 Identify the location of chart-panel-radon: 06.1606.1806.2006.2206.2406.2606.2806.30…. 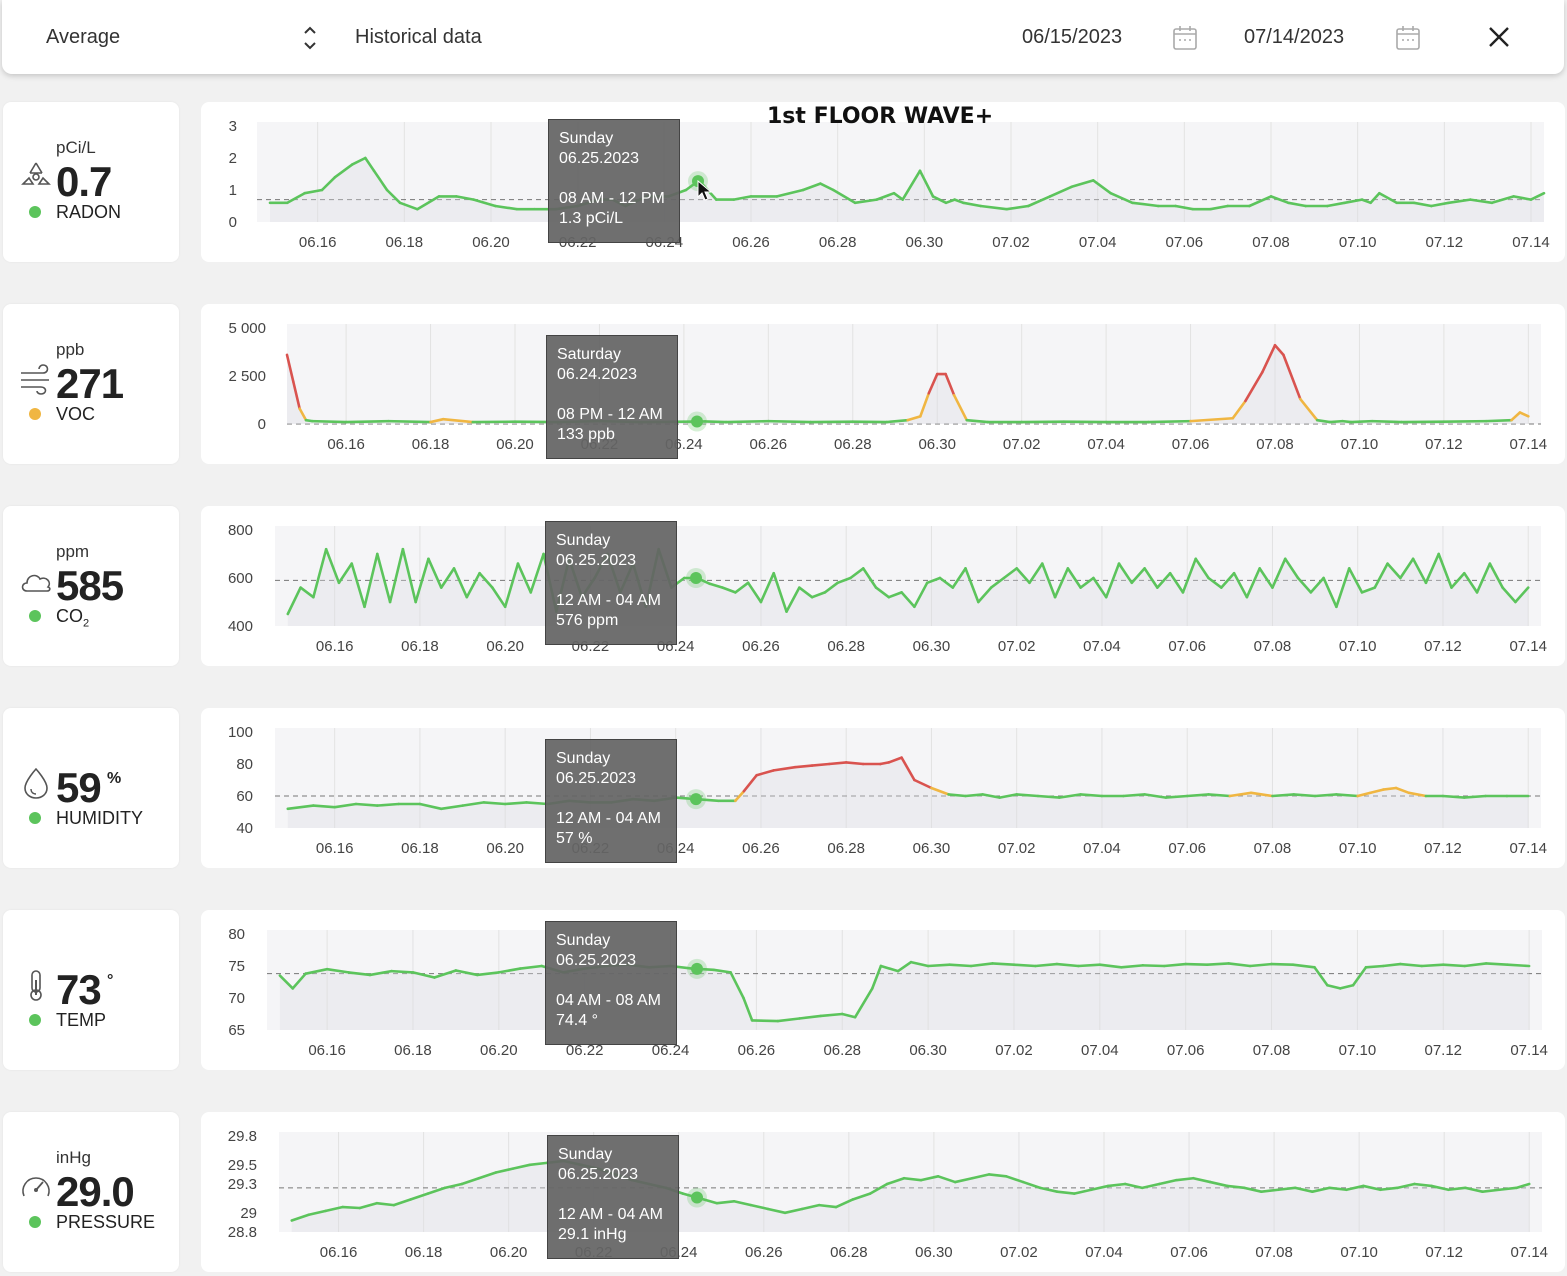
(883, 182).